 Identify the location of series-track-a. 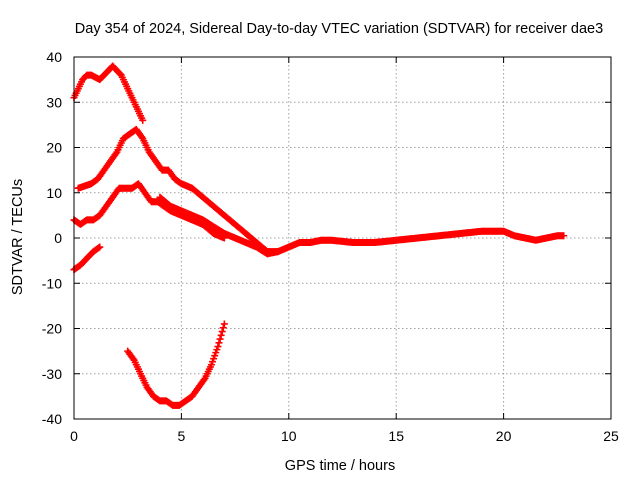
(108, 93).